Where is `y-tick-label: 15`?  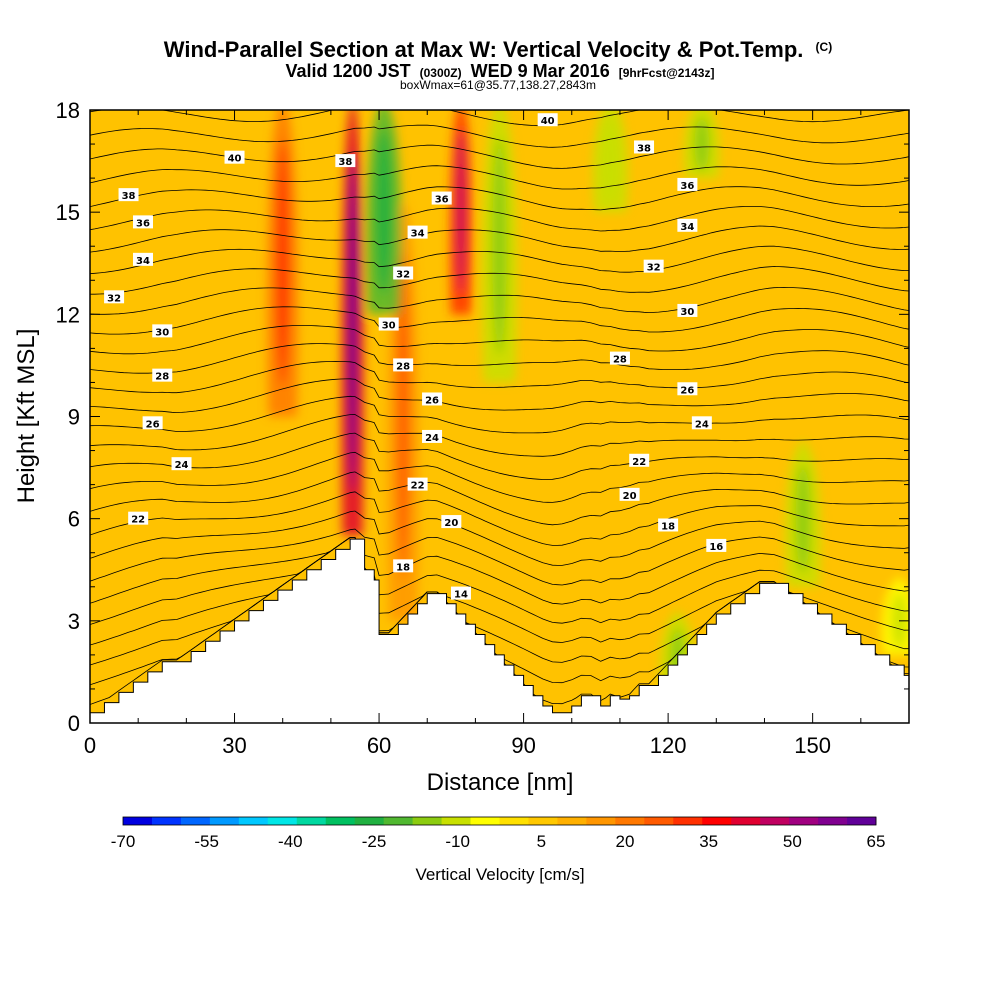 y-tick-label: 15 is located at coordinates (68, 212).